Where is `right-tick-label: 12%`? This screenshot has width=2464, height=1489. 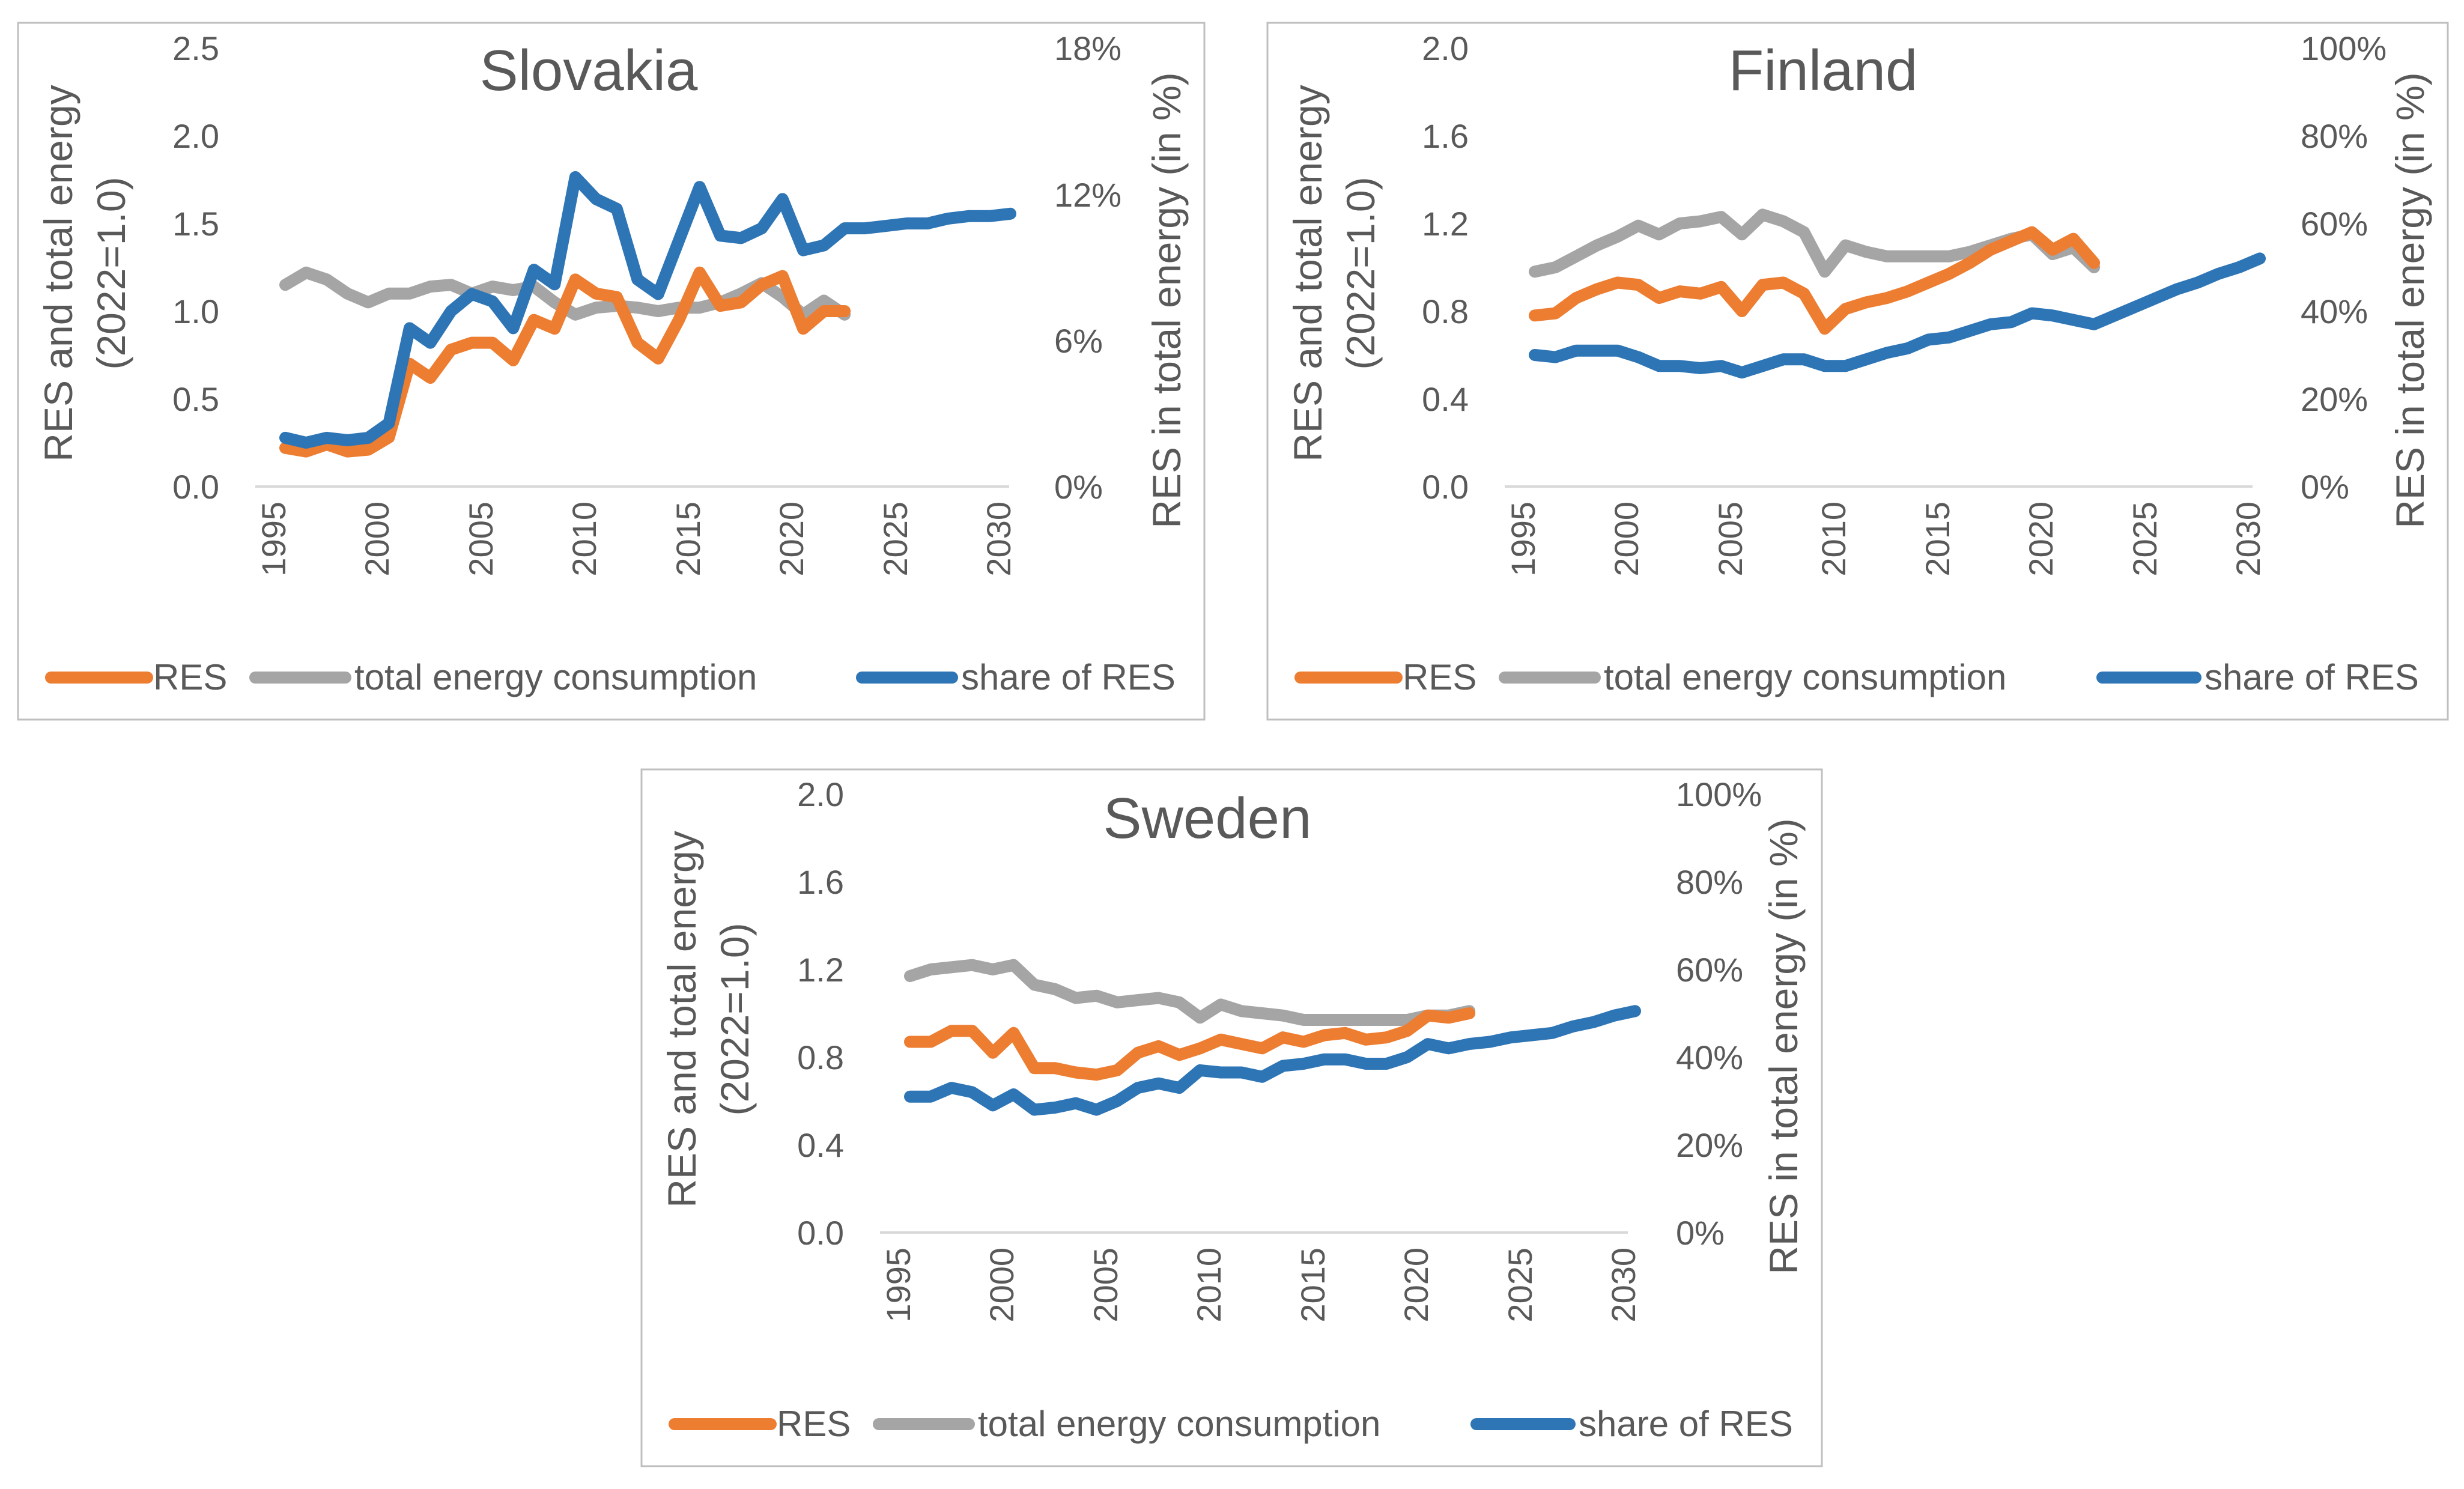 right-tick-label: 12% is located at coordinates (1088, 195).